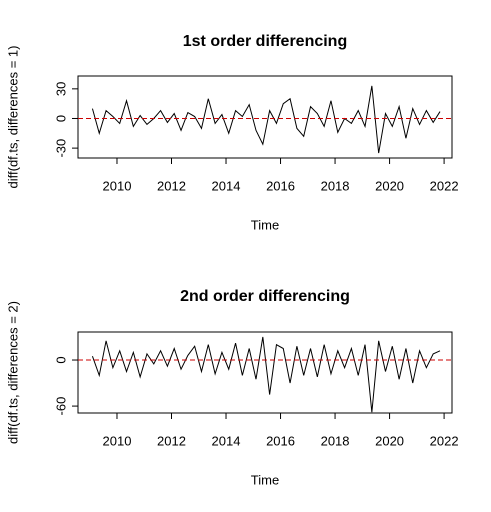  Describe the element at coordinates (60, 89) in the screenshot. I see `y-tick-label: 30` at that location.